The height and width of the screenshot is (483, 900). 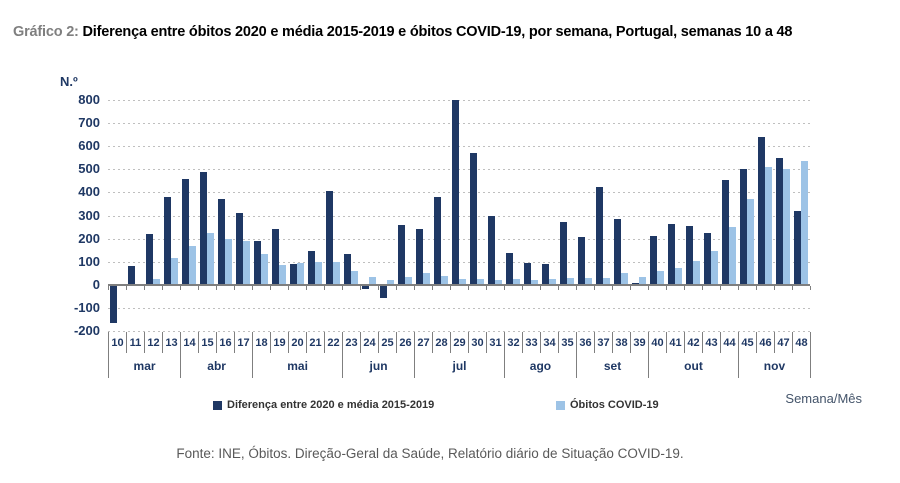 I want to click on legend-item-covid: Óbitos COVID-19, so click(x=607, y=405).